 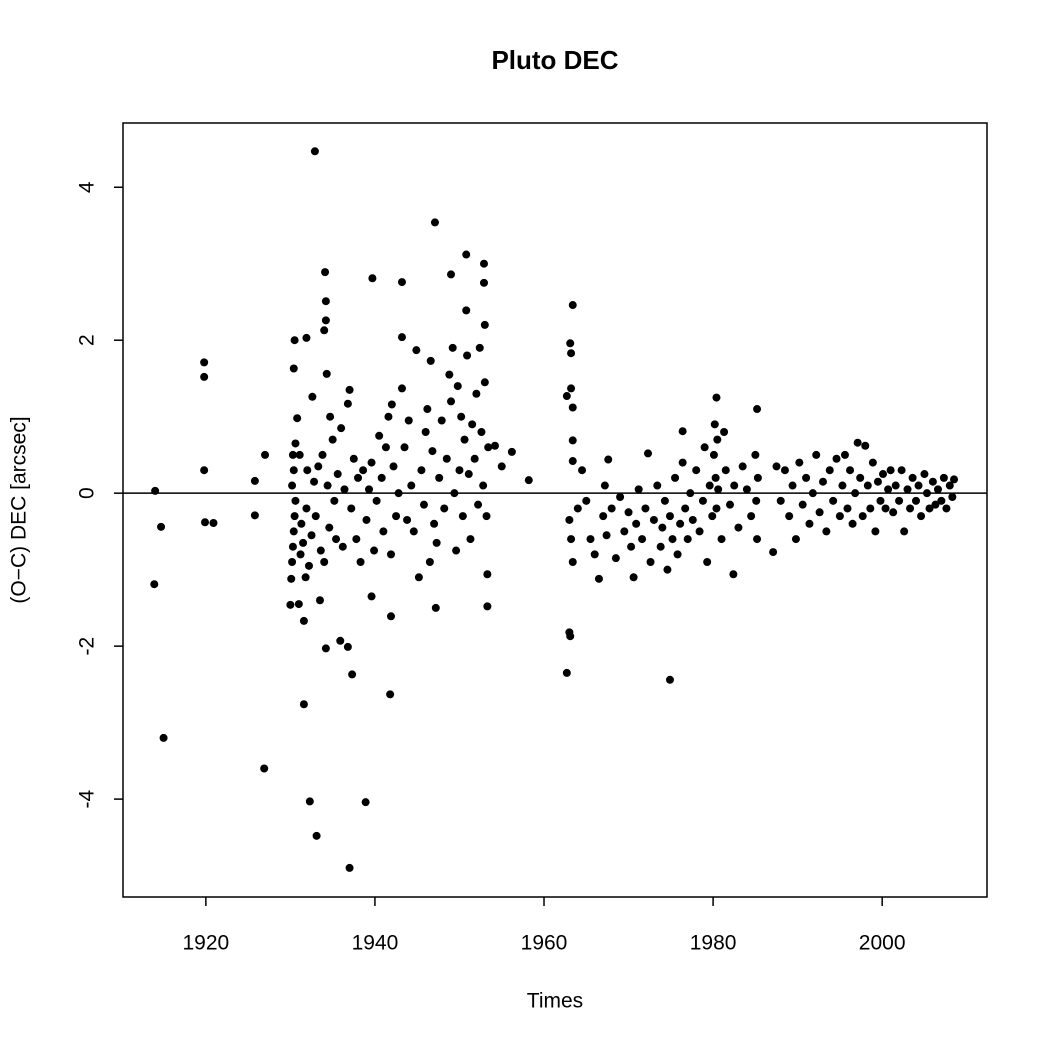 I want to click on chart-title: Pluto DEC, so click(x=554, y=60).